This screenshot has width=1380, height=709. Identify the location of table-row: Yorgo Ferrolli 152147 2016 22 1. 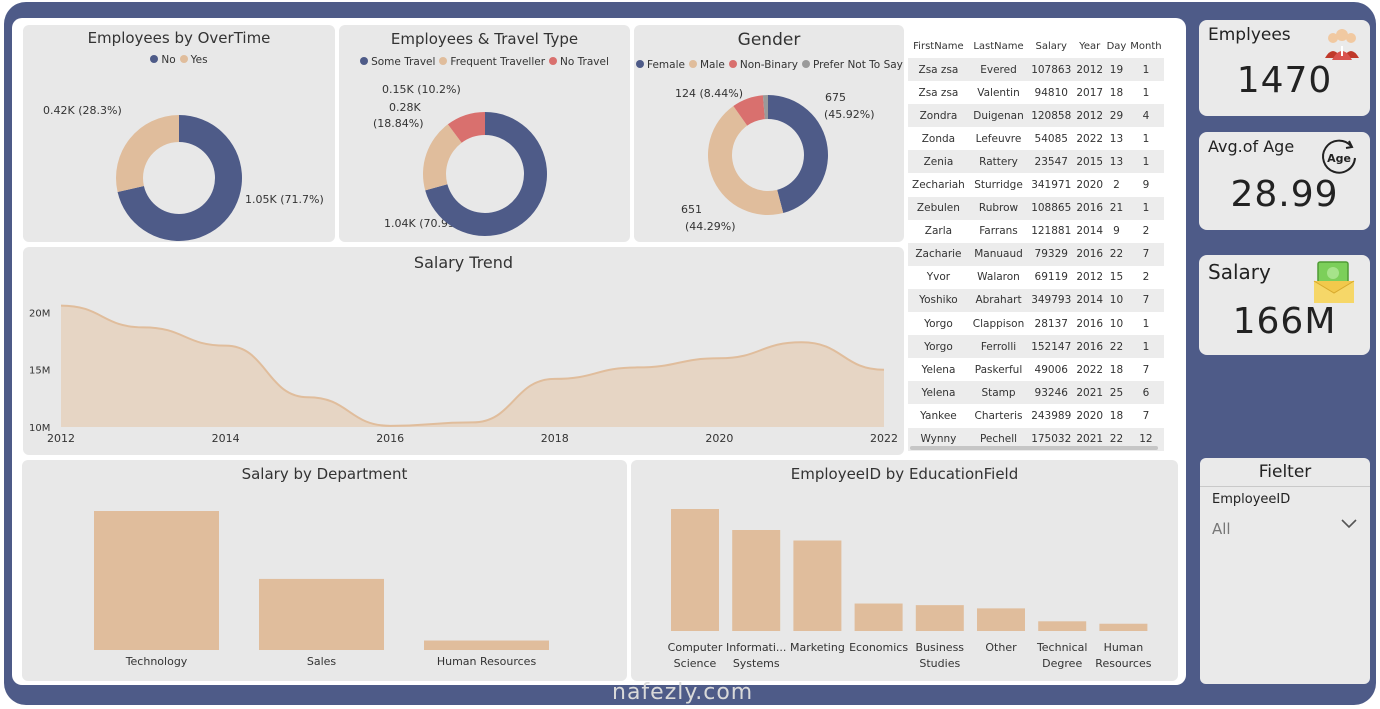
(1036, 347).